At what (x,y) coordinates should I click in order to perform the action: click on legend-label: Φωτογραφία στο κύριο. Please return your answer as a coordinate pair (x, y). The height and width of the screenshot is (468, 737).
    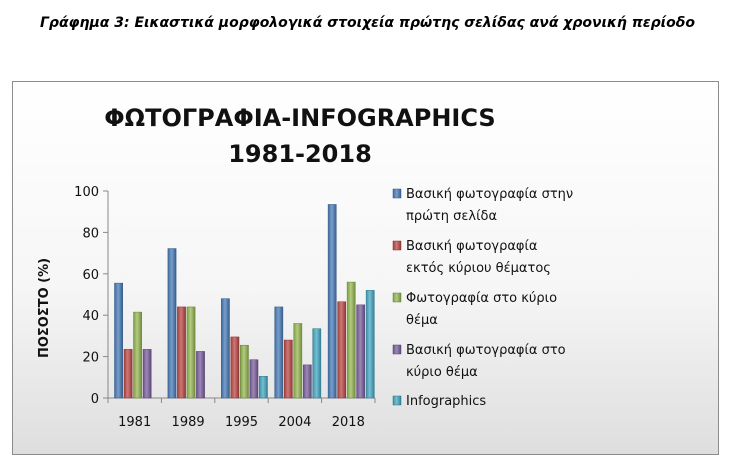
    Looking at the image, I should click on (481, 298).